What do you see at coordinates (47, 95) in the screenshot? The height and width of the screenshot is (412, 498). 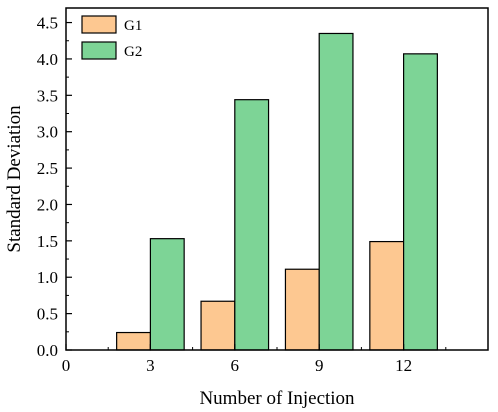 I see `y-tick-label: 3.5` at bounding box center [47, 95].